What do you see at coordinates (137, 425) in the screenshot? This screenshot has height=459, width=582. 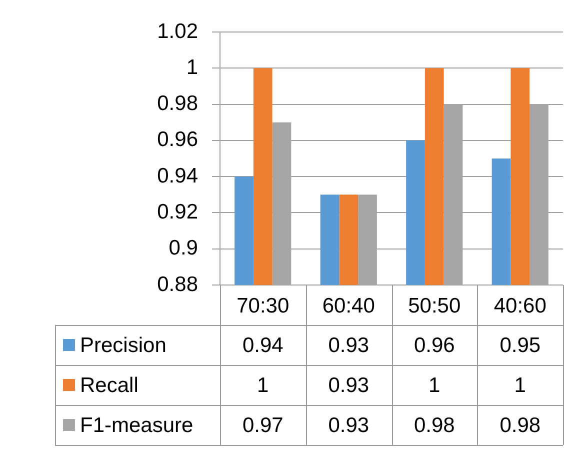 I see `legend-label: F1-measure` at bounding box center [137, 425].